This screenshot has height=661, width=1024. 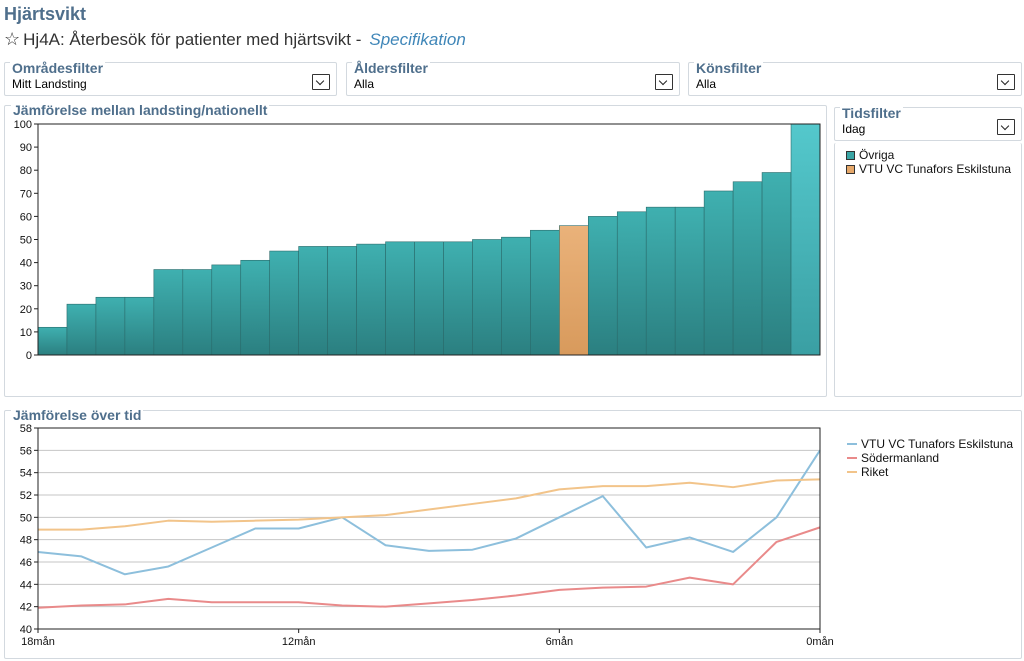 I want to click on line-y-tick-label-50: 50, so click(x=26, y=518).